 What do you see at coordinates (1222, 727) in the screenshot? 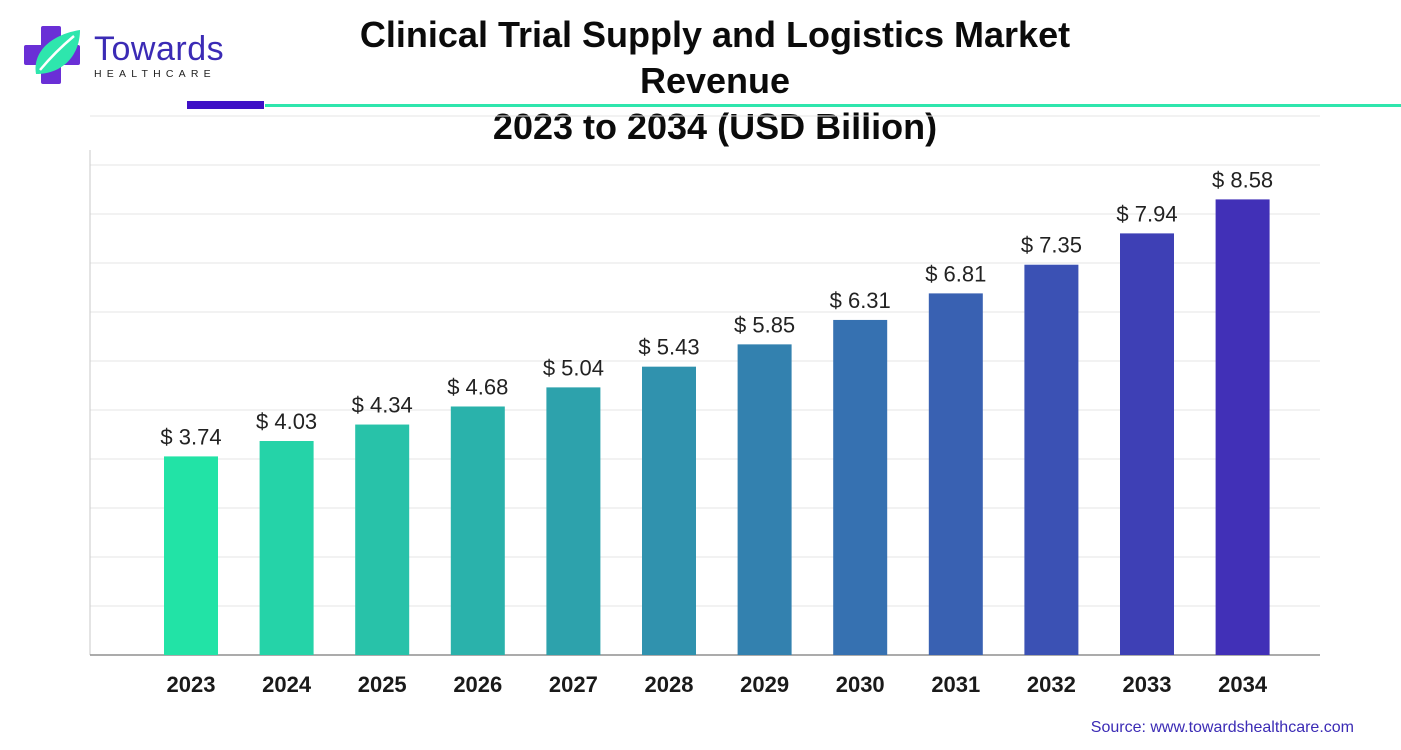
I see `source-note: Source: www.towardshealthcare.com` at bounding box center [1222, 727].